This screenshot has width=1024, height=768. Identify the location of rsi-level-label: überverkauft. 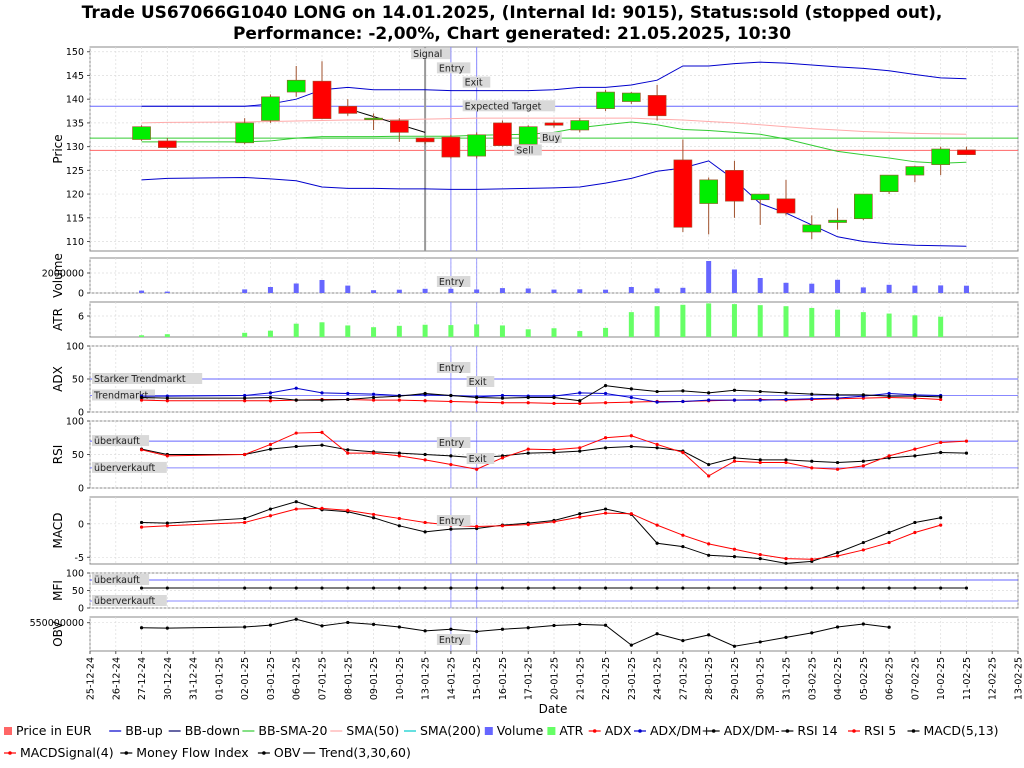
(125, 468).